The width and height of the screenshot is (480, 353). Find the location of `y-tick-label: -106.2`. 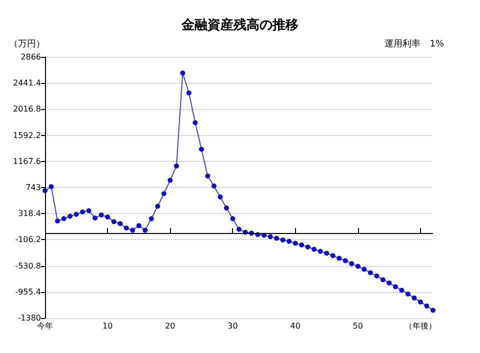

y-tick-label: -106.2 is located at coordinates (28, 239).